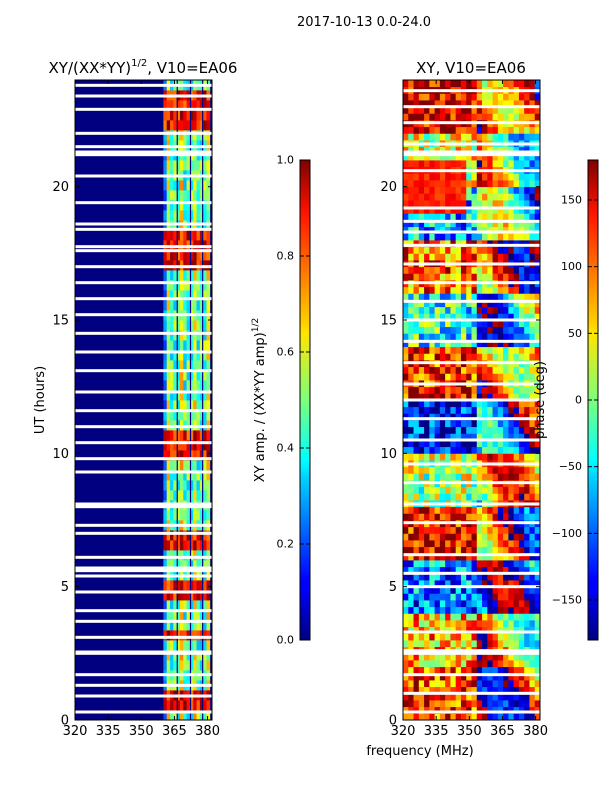  I want to click on amp-flagged-row, so click(143, 712).